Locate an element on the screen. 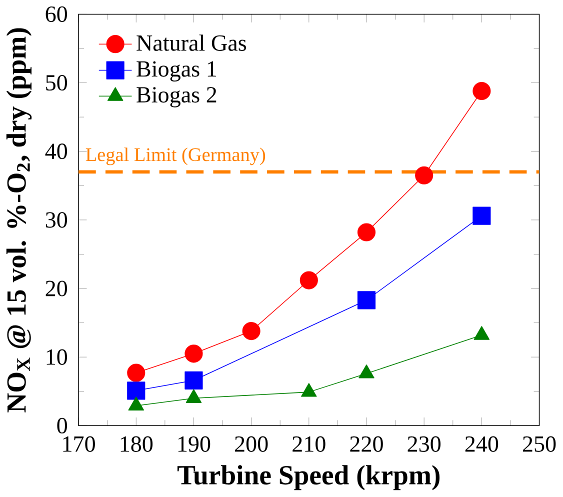 The image size is (563, 497). x-axis-title: Turbine Speed (krpm) is located at coordinates (308, 477).